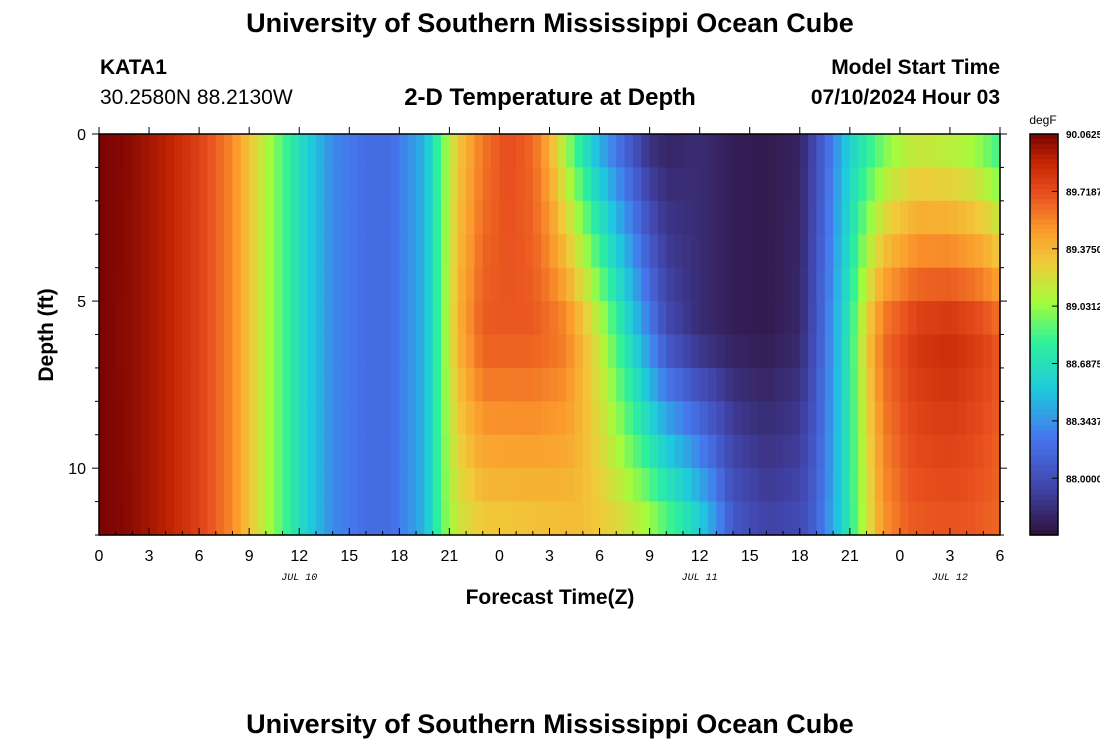 Image resolution: width=1100 pixels, height=750 pixels. What do you see at coordinates (1083, 192) in the screenshot?
I see `colorbar-label: 89.7187` at bounding box center [1083, 192].